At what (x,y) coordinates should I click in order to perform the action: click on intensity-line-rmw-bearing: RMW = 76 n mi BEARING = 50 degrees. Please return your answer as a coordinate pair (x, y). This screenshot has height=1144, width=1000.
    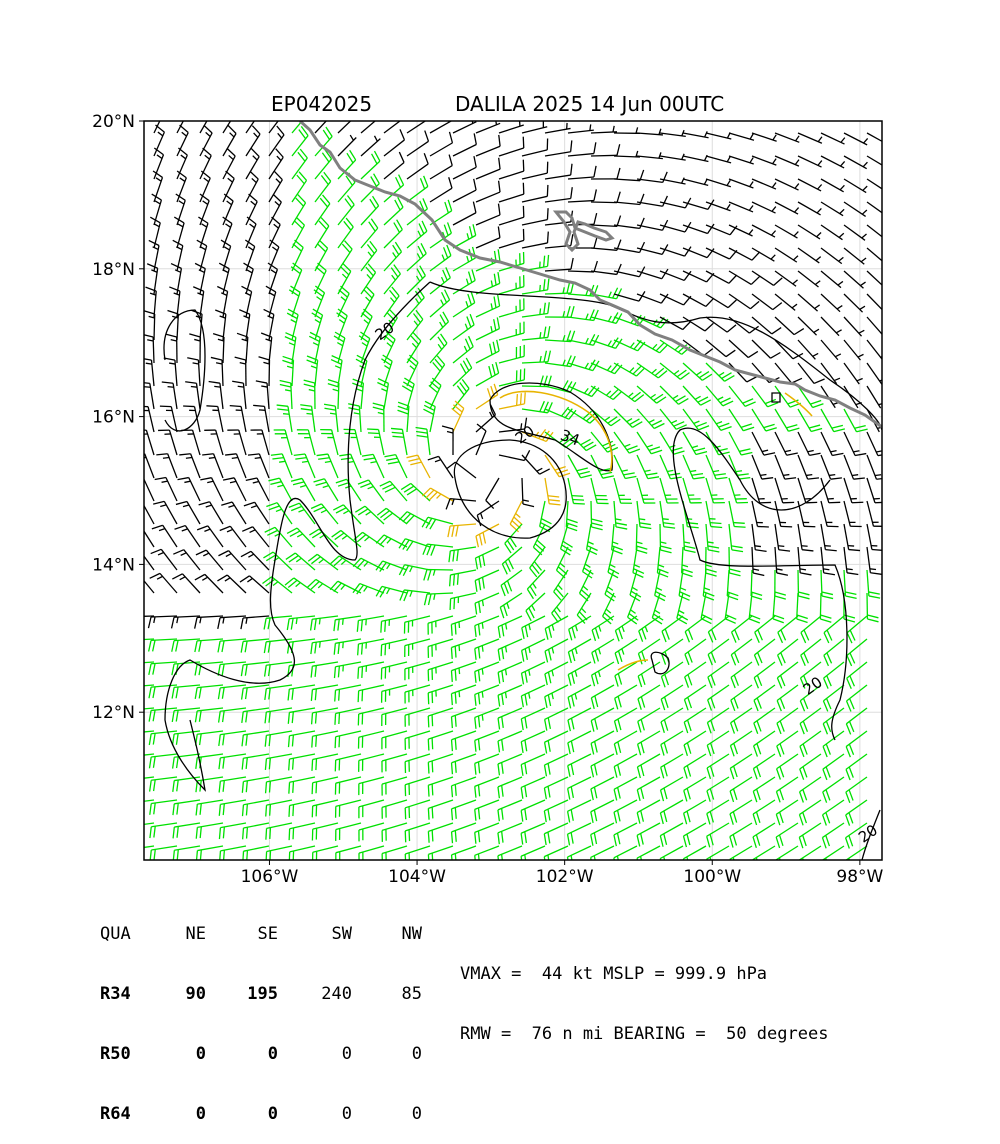
    Looking at the image, I should click on (644, 1034).